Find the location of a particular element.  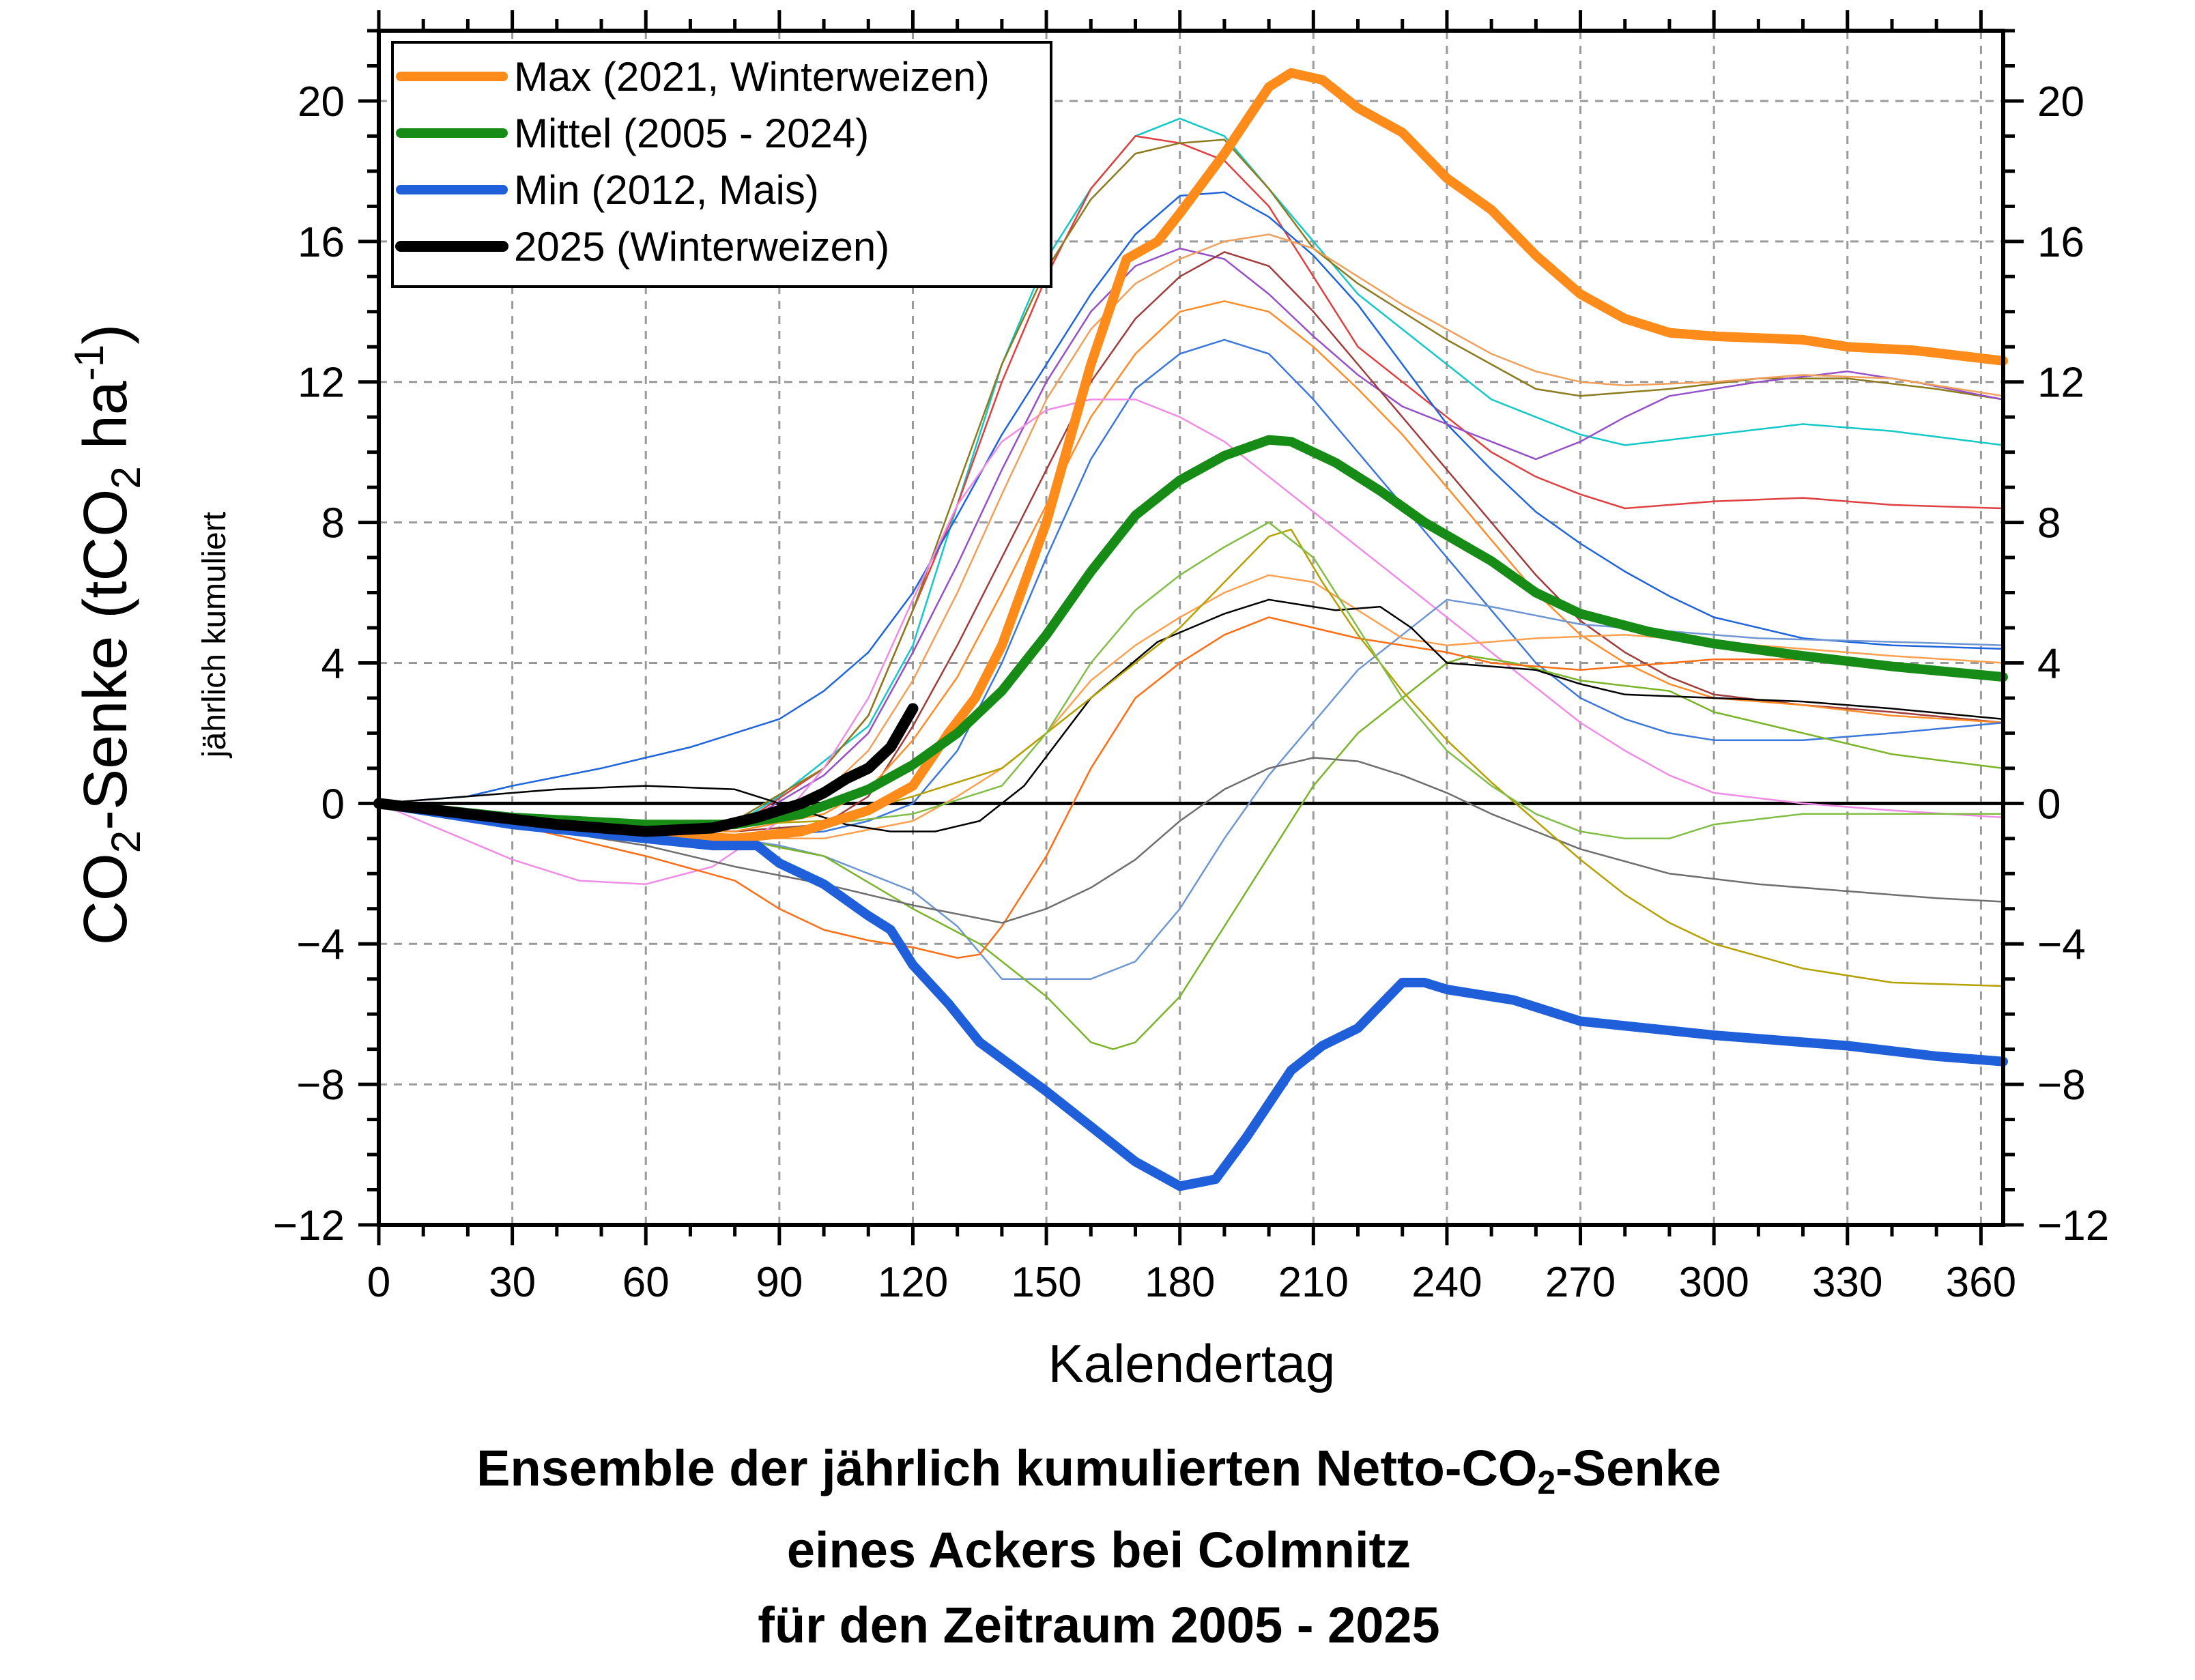

series-line-highlight is located at coordinates (646, 770).